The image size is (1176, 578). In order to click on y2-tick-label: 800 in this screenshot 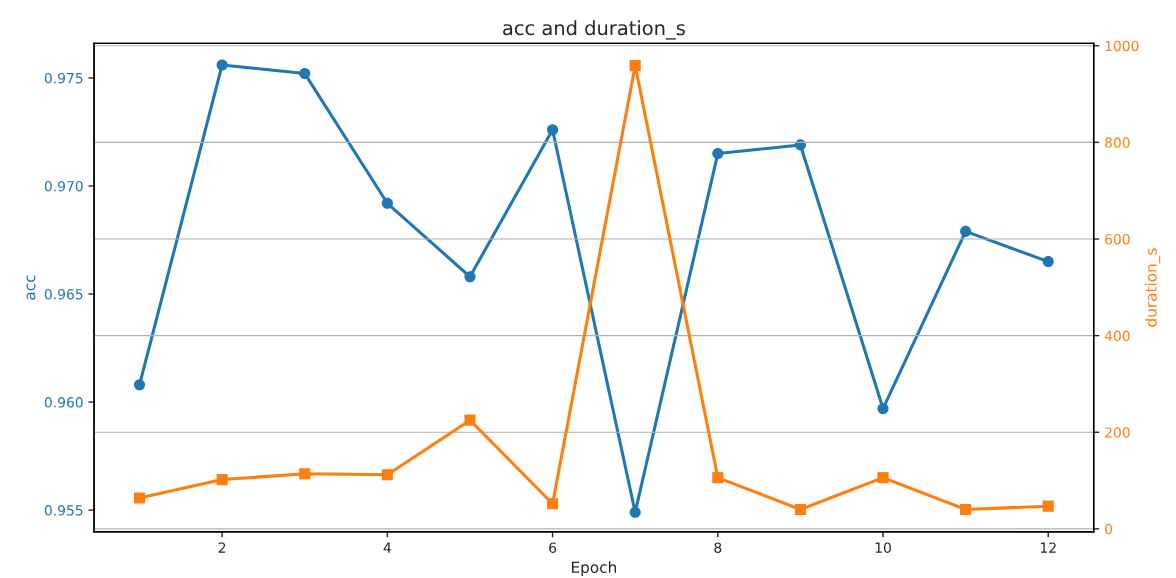, I will do `click(1117, 142)`.